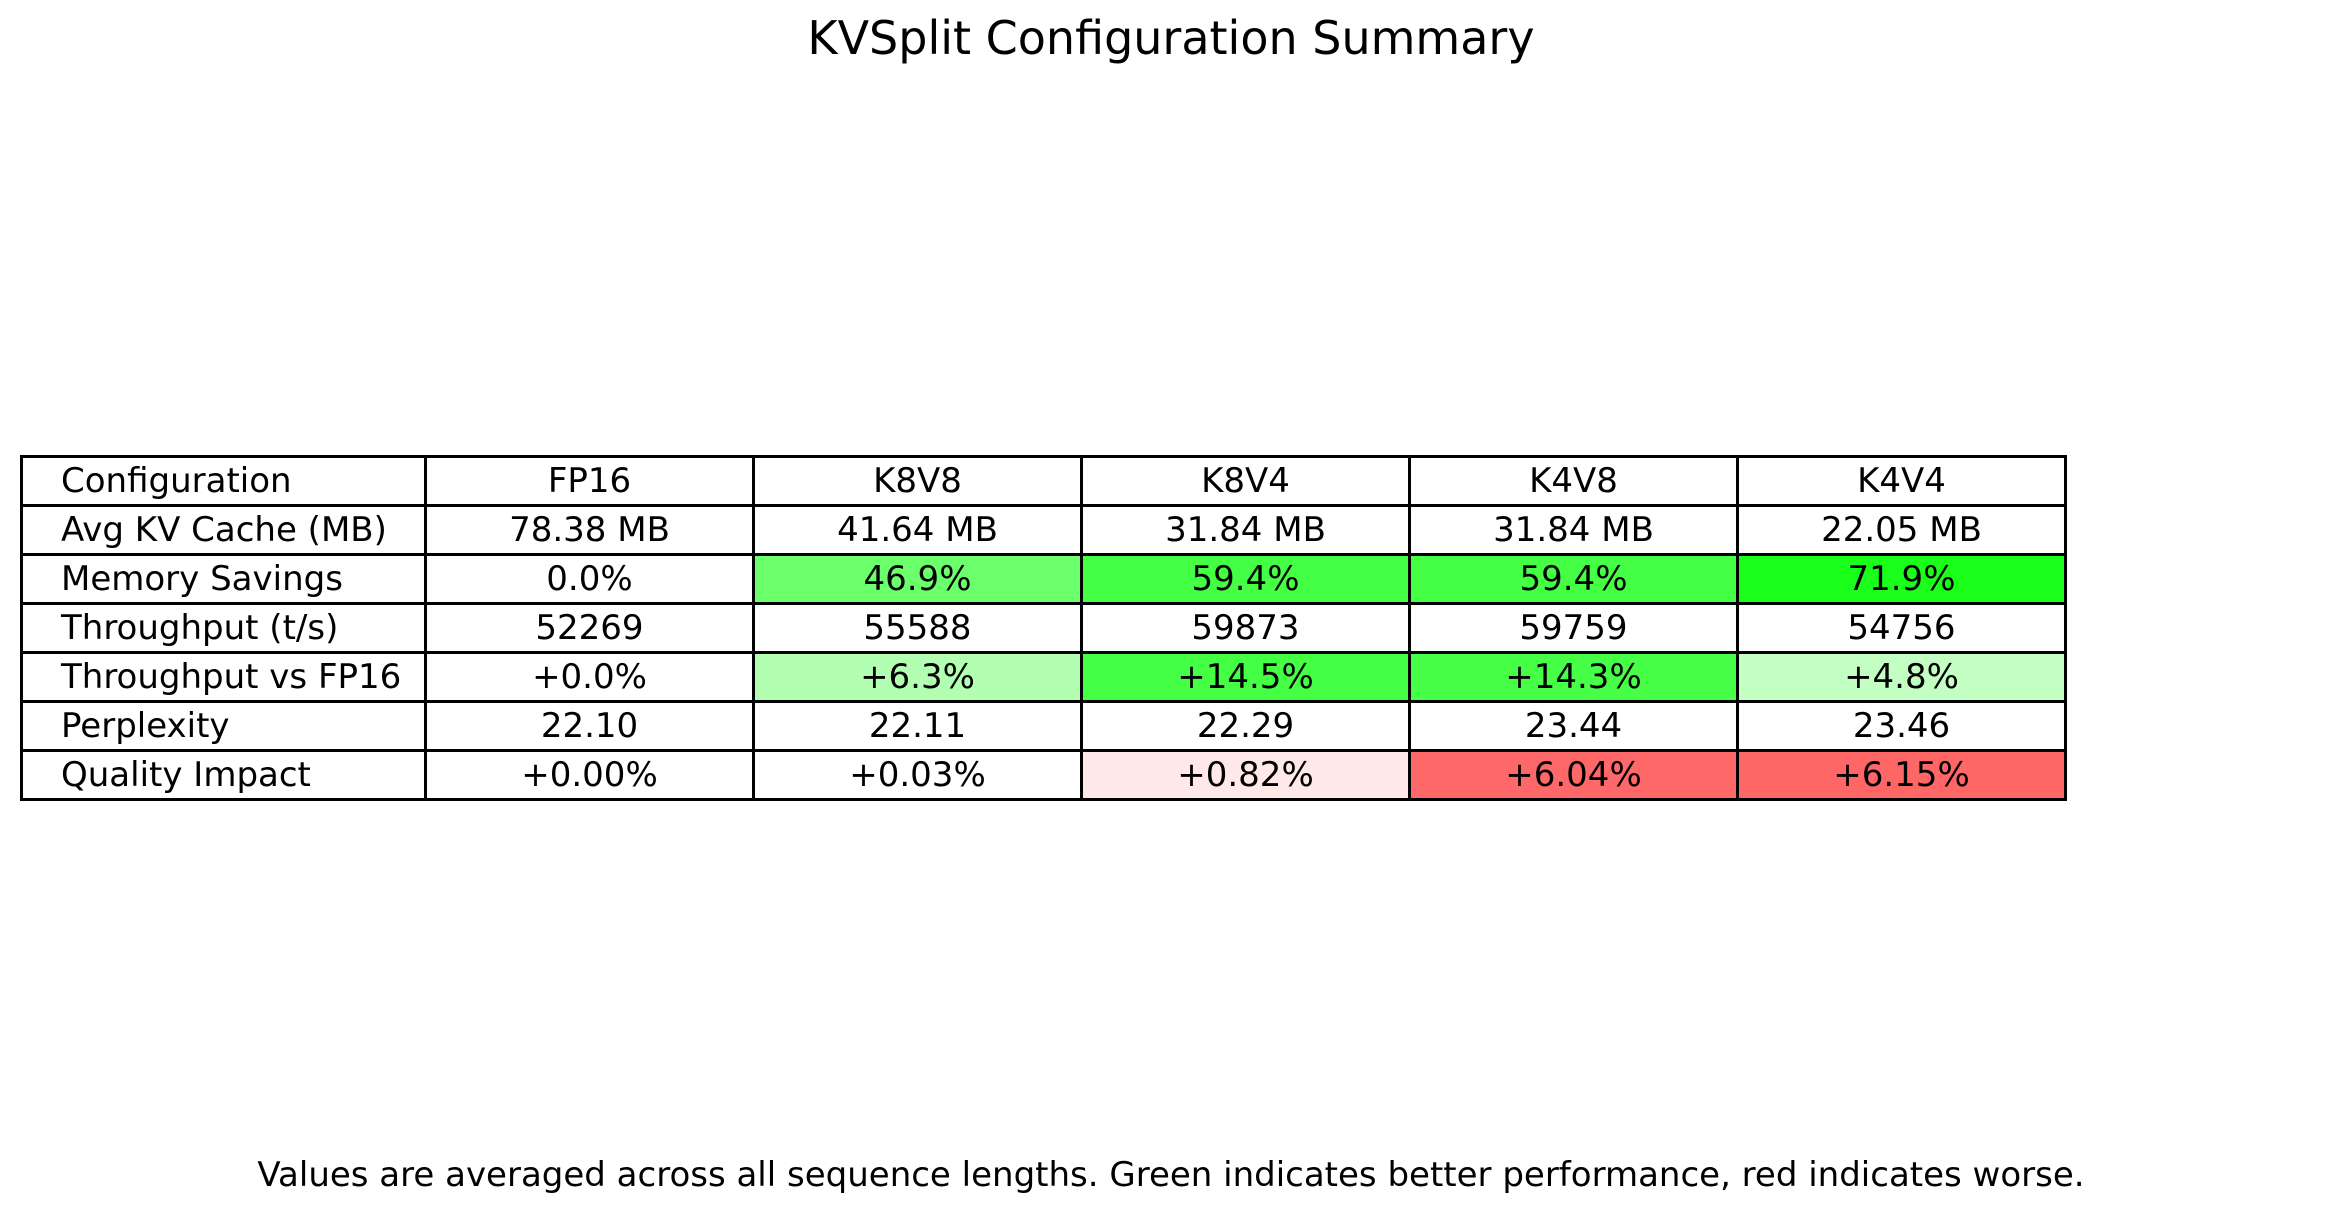 The width and height of the screenshot is (2342, 1211). I want to click on header-cell-k4v8: K4V8, so click(1573, 481).